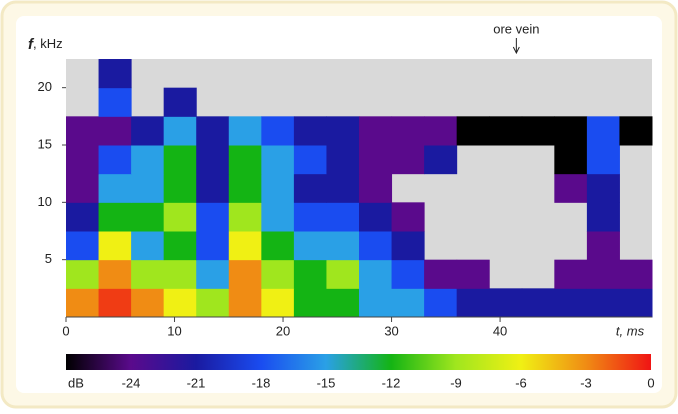 The width and height of the screenshot is (678, 414). What do you see at coordinates (630, 330) in the screenshot?
I see `x-axis-label: t, ms` at bounding box center [630, 330].